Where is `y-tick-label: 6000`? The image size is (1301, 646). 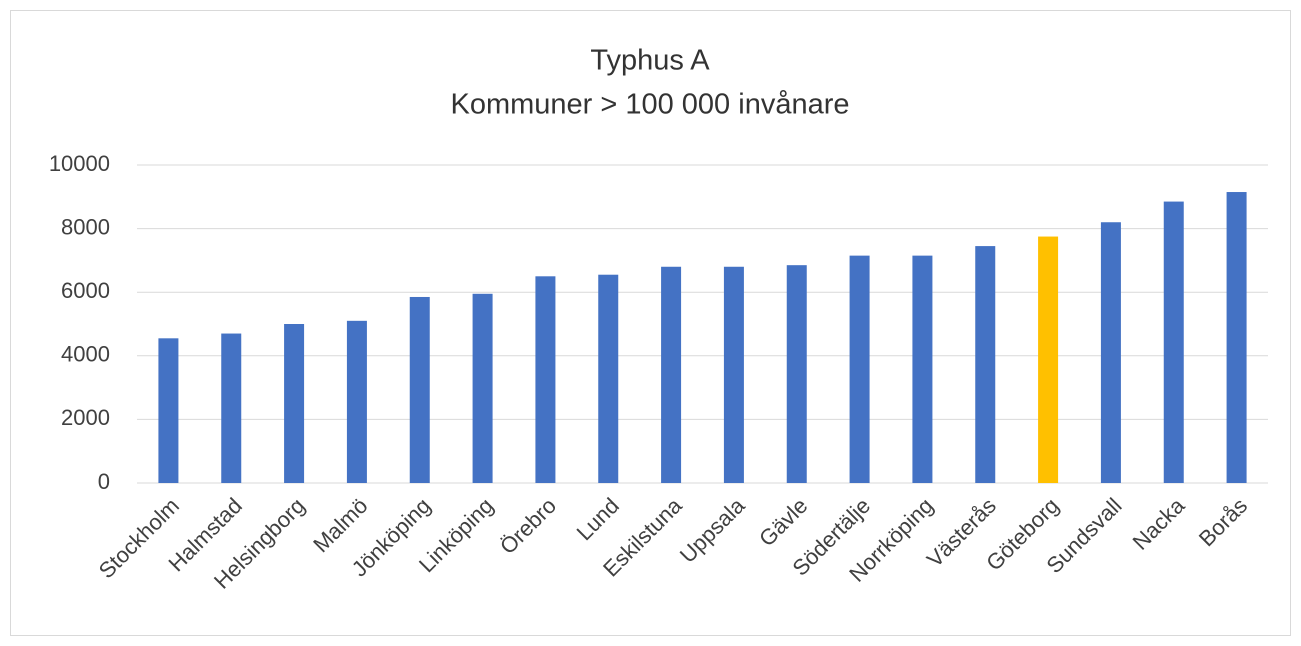 y-tick-label: 6000 is located at coordinates (85, 290).